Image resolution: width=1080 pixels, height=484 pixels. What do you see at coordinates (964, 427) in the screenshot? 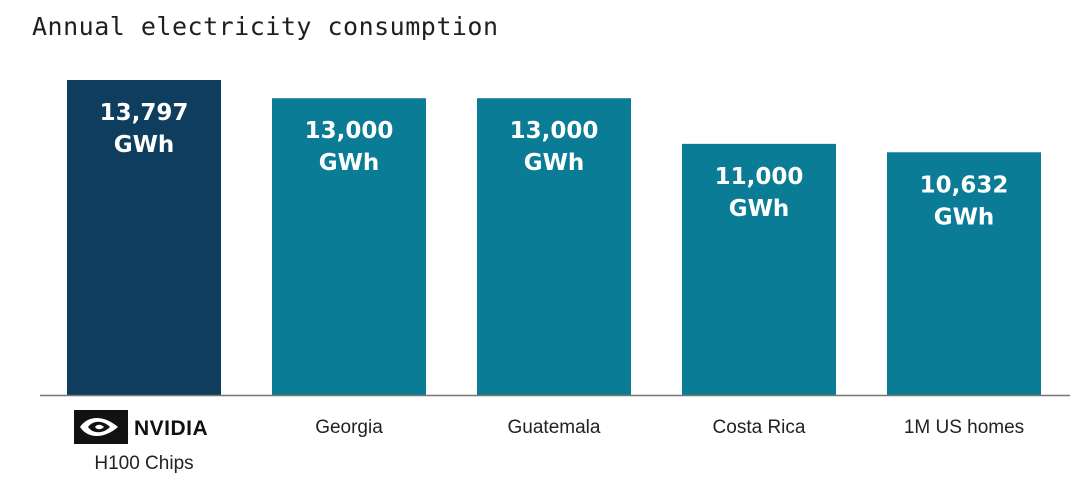
I see `category-label: 1M US homes` at bounding box center [964, 427].